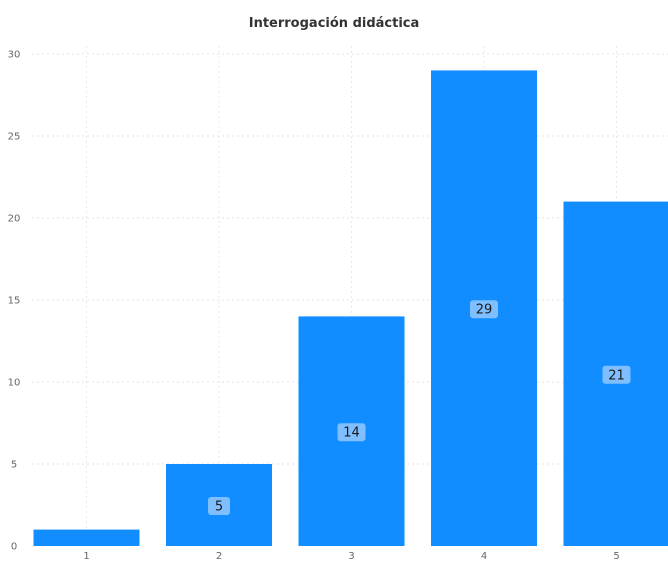 The image size is (668, 562). Describe the element at coordinates (14, 547) in the screenshot. I see `y-tick-label: 0` at that location.